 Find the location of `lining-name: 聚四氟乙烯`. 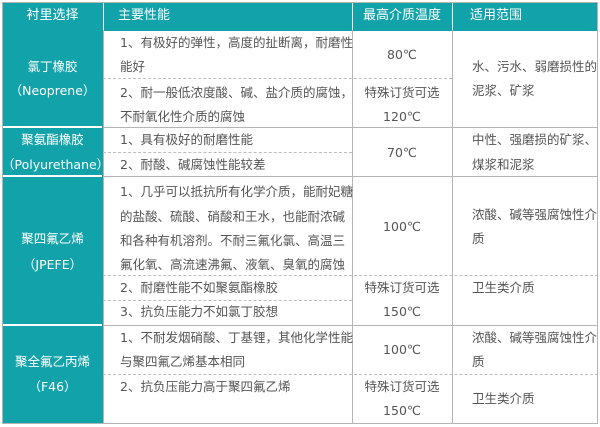

lining-name: 聚四氟乙烯 is located at coordinates (52, 238).